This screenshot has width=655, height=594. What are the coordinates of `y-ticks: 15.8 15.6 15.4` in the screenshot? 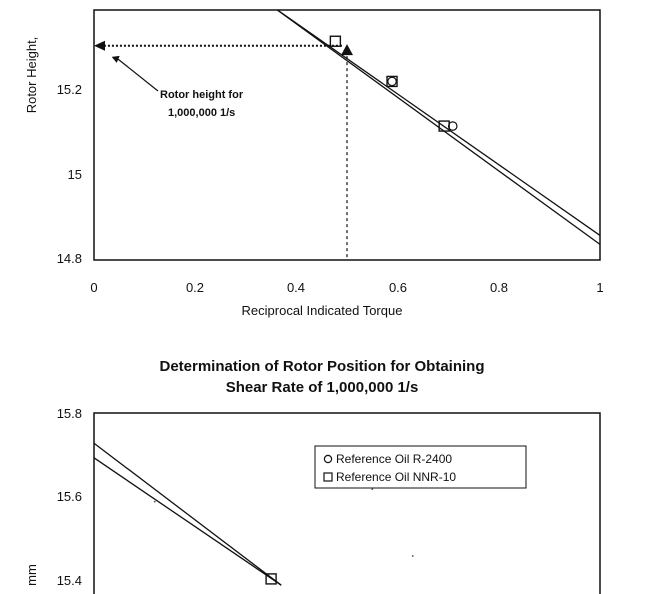 It's located at (69, 497).